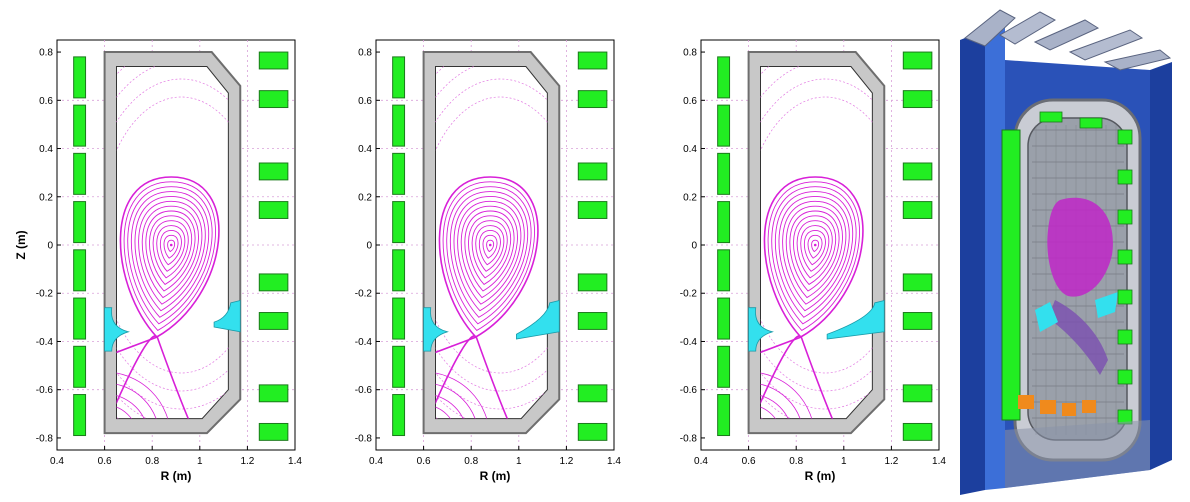 The height and width of the screenshot is (502, 1190). I want to click on x-tick-label: 1.2, so click(891, 461).